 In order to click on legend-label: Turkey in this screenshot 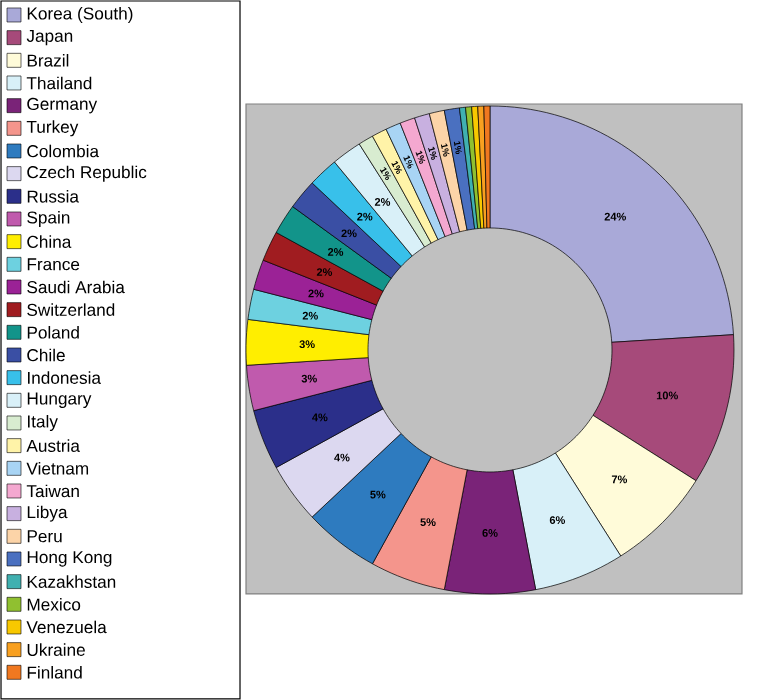, I will do `click(52, 128)`.